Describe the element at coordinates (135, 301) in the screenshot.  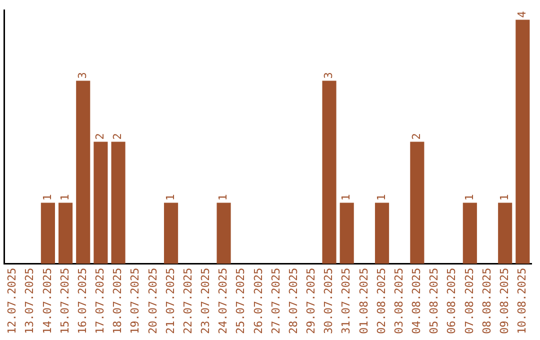
I see `x-tick-label: 19.07.2025` at that location.